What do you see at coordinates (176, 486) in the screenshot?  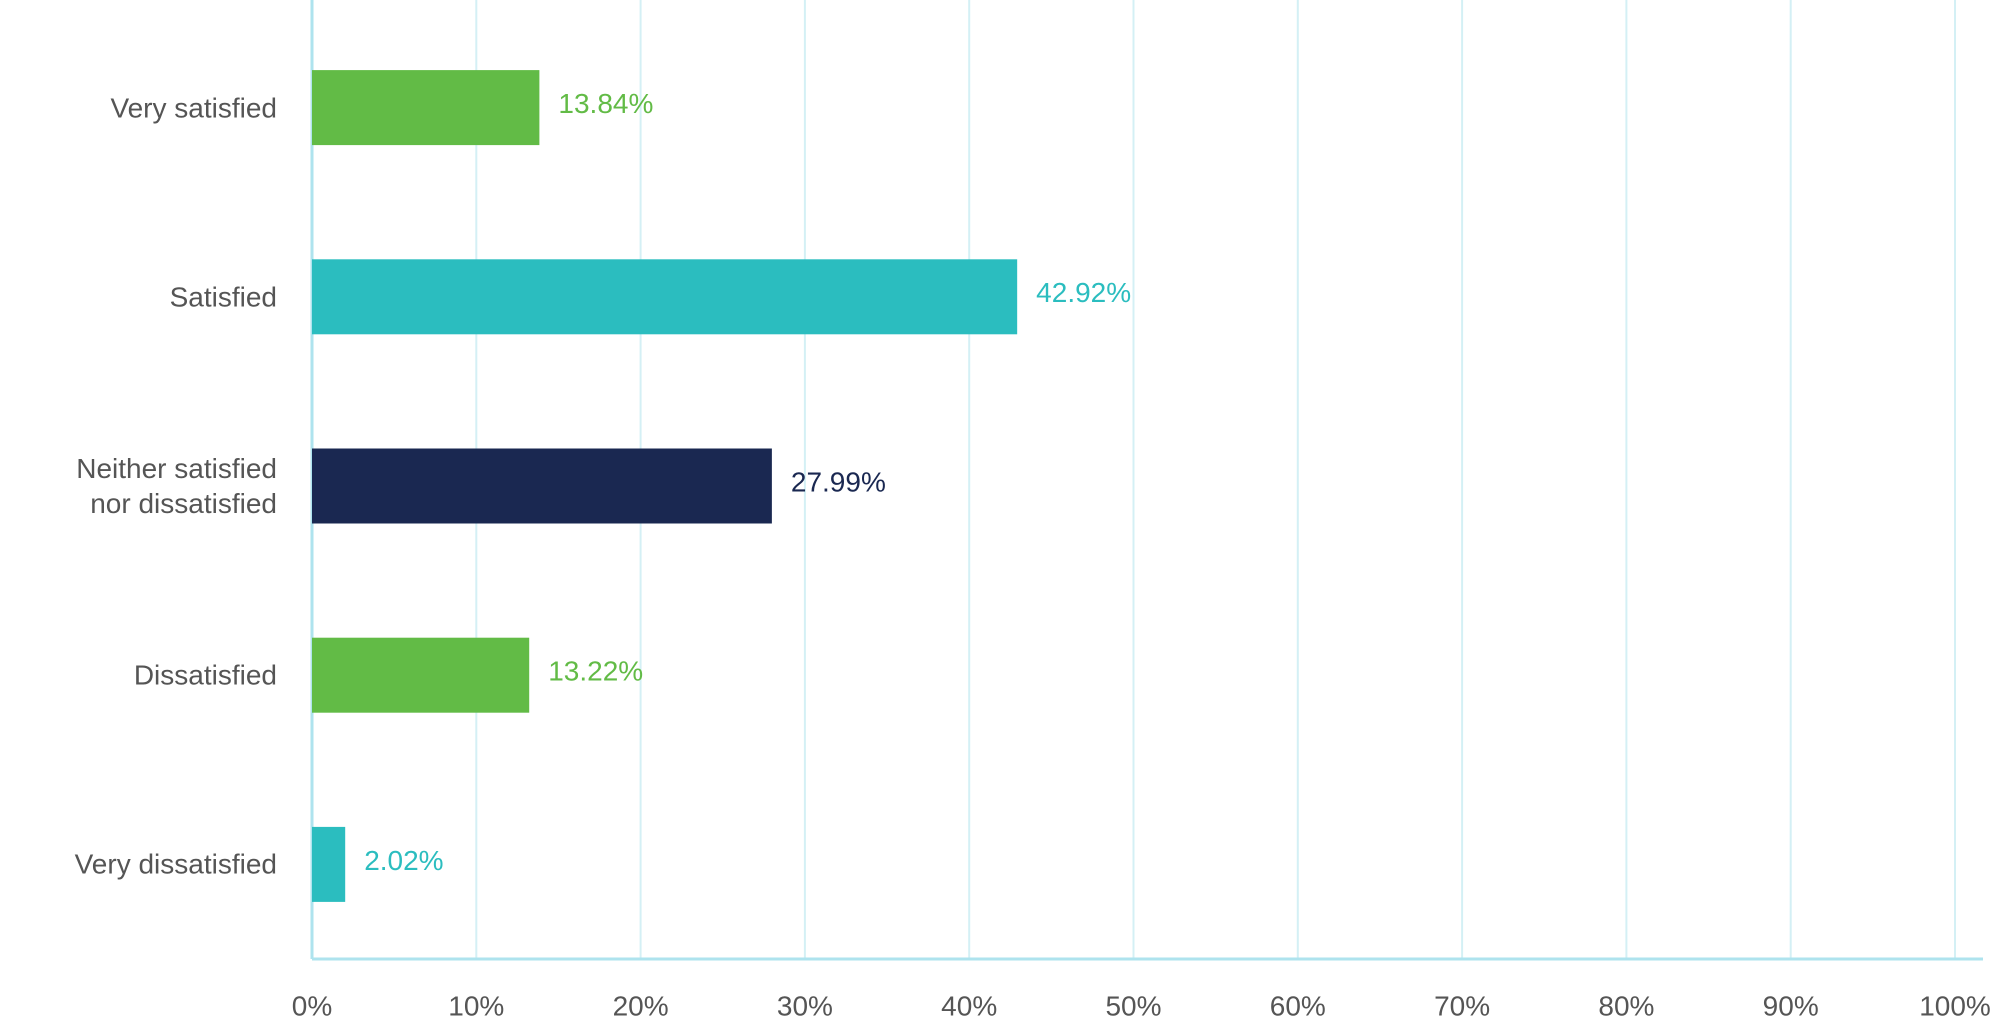 I see `y-tick-label: Neither satisfied nor dissatisfied` at bounding box center [176, 486].